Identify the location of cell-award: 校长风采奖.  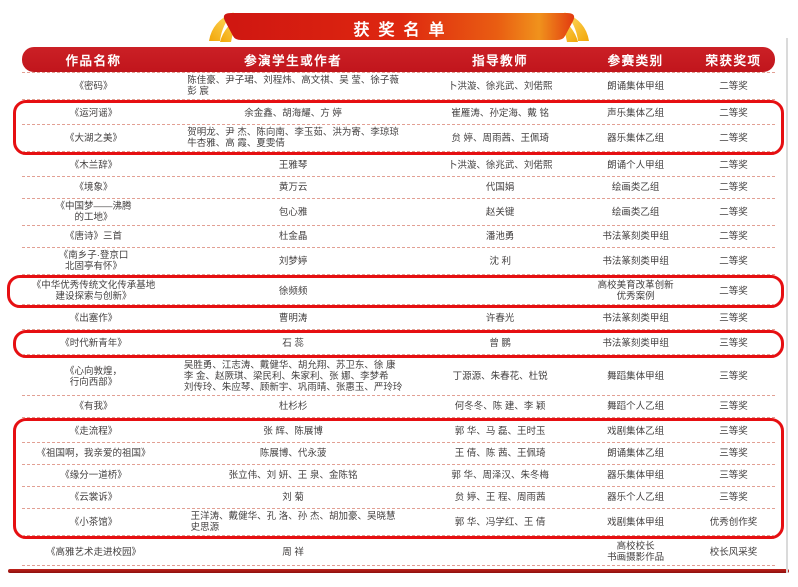
(733, 552).